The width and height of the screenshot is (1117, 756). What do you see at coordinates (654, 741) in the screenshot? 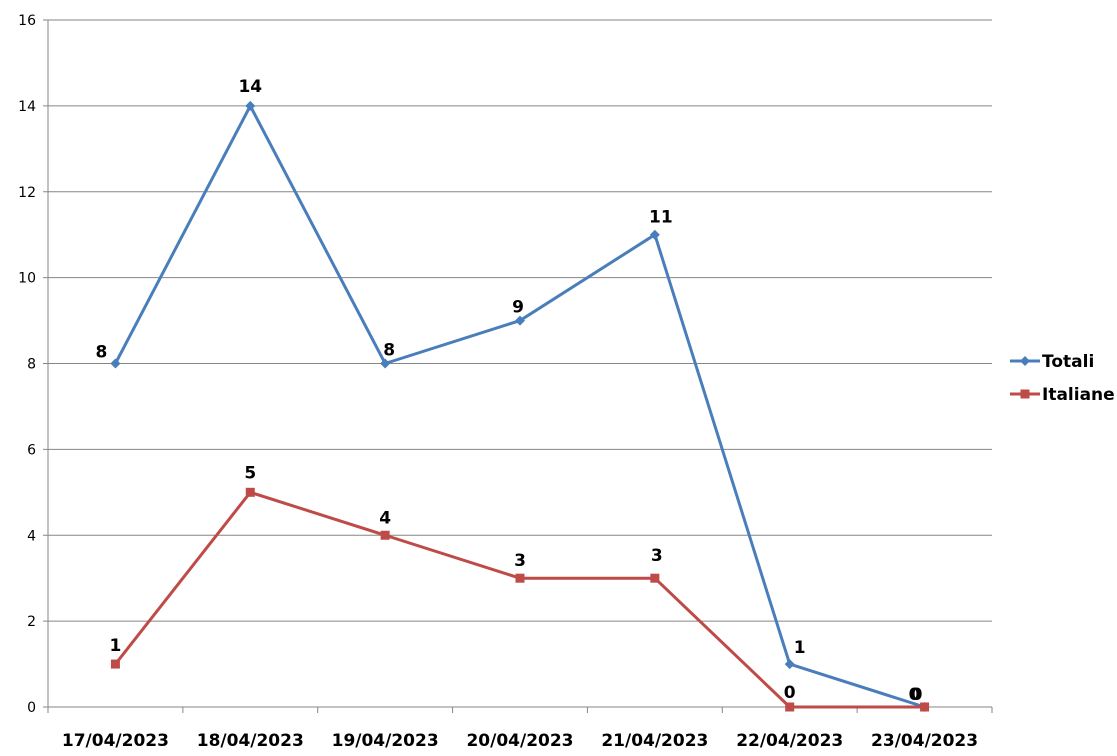
I see `x-tick-label: 21/04/2023` at bounding box center [654, 741].